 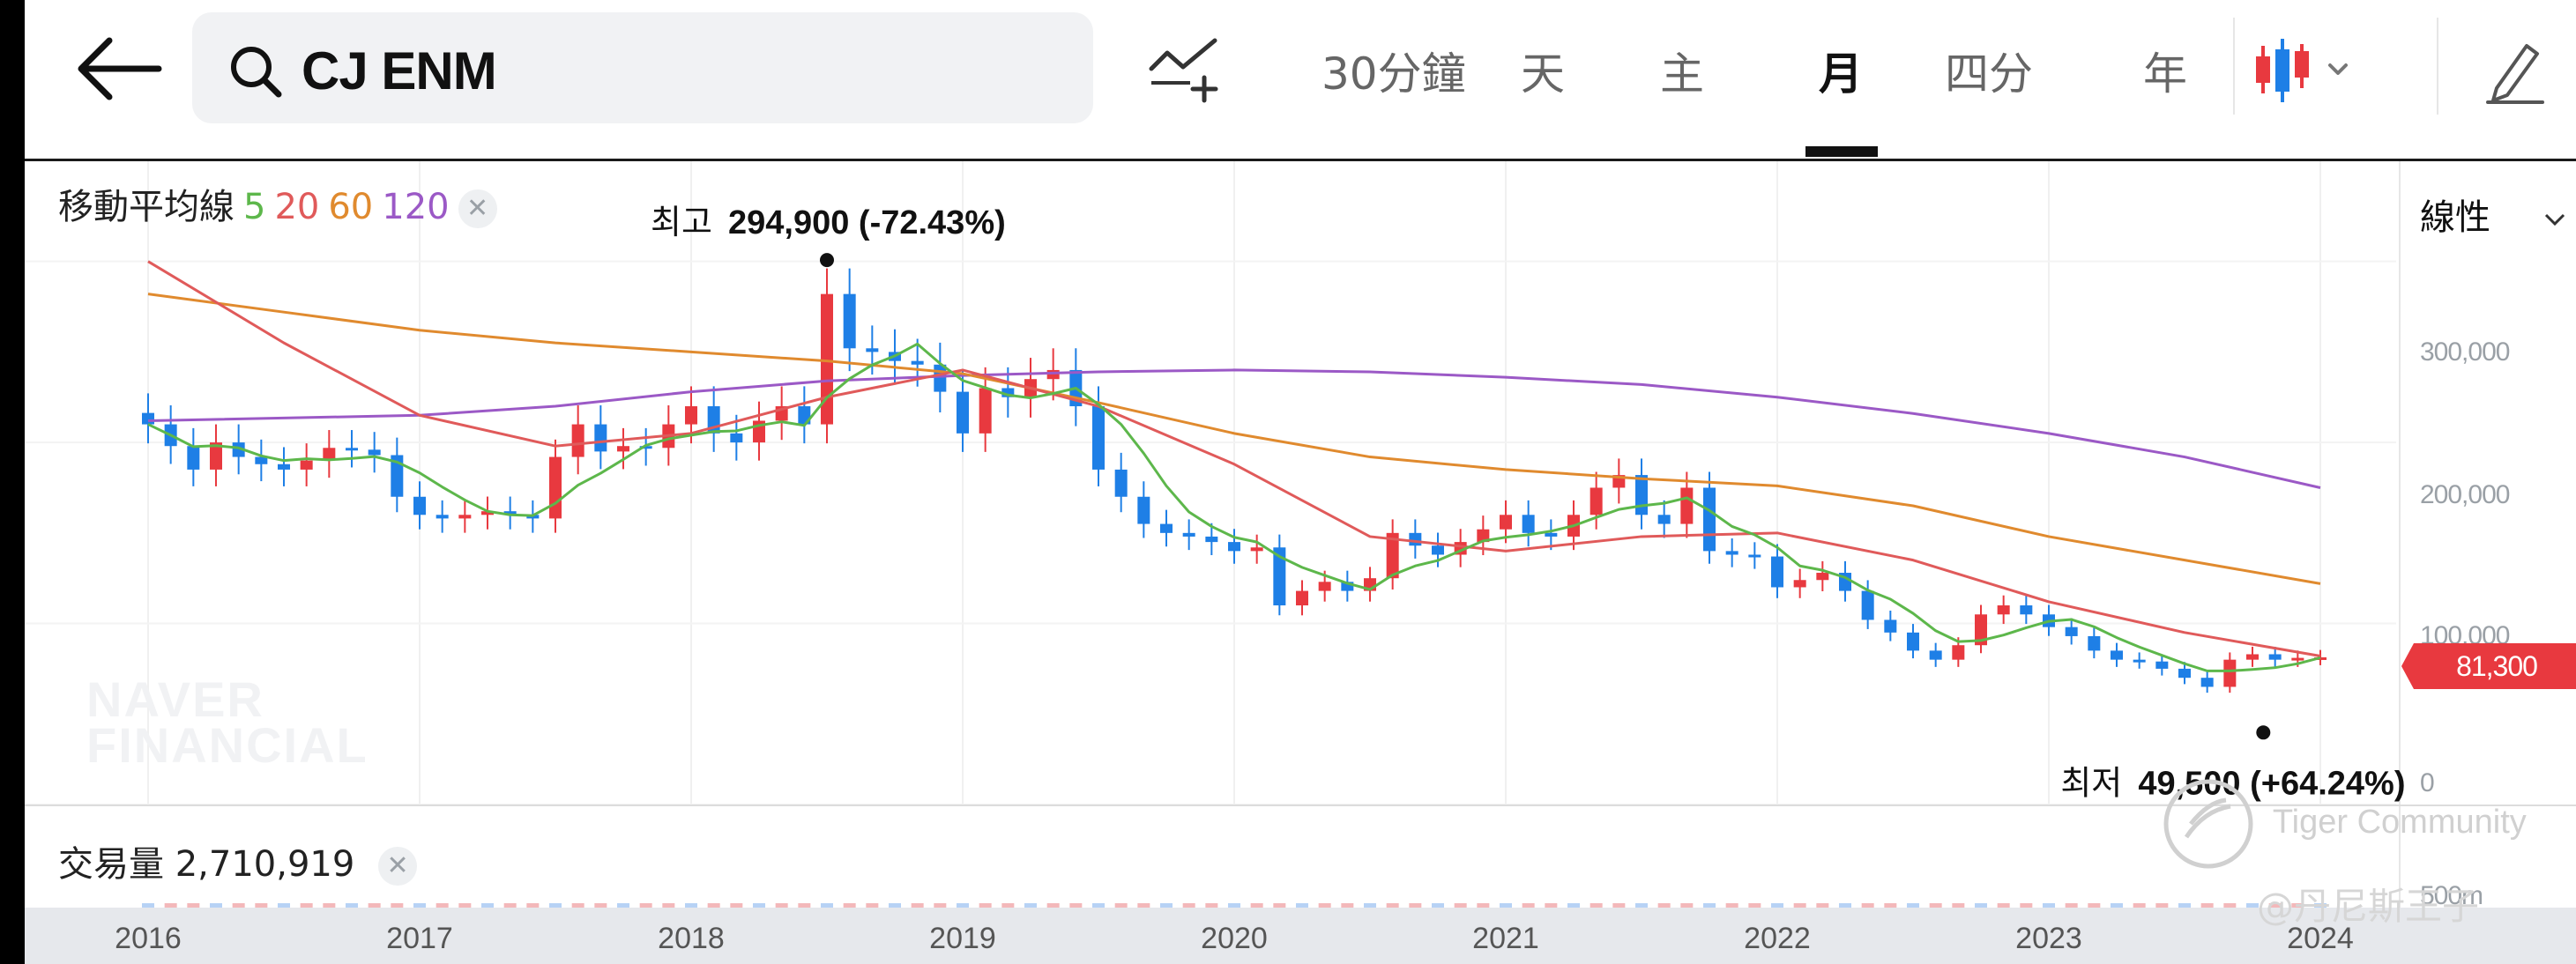 I want to click on current-price-tag: 81,300, so click(x=2489, y=666).